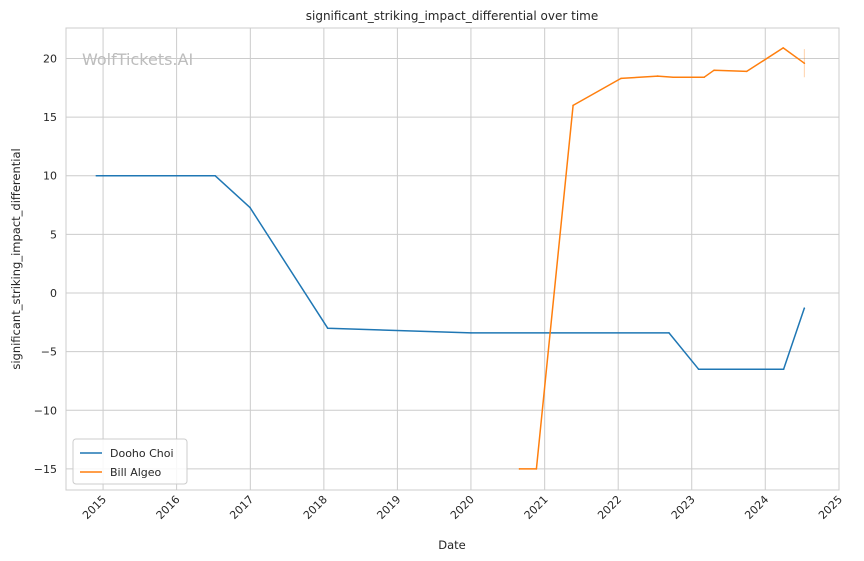 The image size is (864, 561). What do you see at coordinates (130, 461) in the screenshot?
I see `legend: Dooho Choi Bill Algeo` at bounding box center [130, 461].